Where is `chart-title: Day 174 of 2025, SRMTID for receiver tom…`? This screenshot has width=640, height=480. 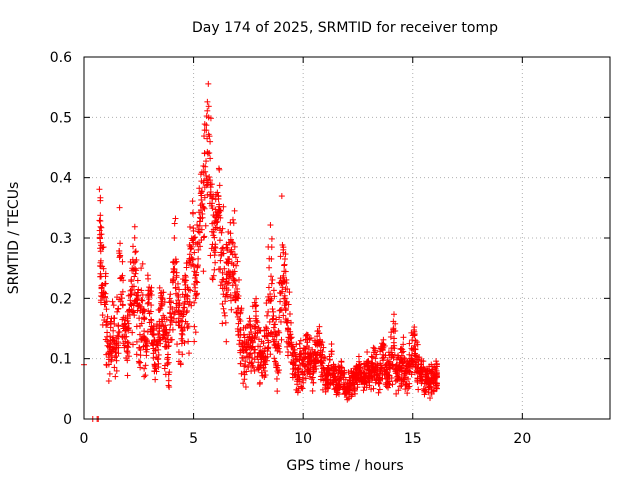 chart-title: Day 174 of 2025, SRMTID for receiver tom… is located at coordinates (345, 28).